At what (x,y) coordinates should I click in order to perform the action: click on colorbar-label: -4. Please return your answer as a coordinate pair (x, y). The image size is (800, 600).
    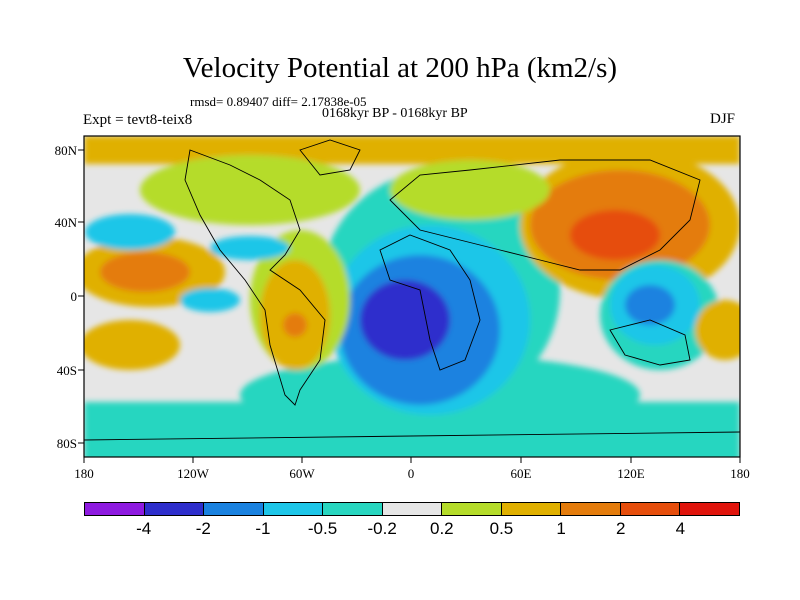
    Looking at the image, I should click on (144, 528).